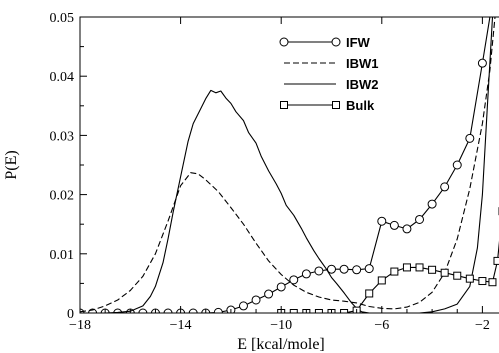 Image resolution: width=499 pixels, height=353 pixels. Describe the element at coordinates (62, 196) in the screenshot. I see `y-tick-label: 0.02` at that location.